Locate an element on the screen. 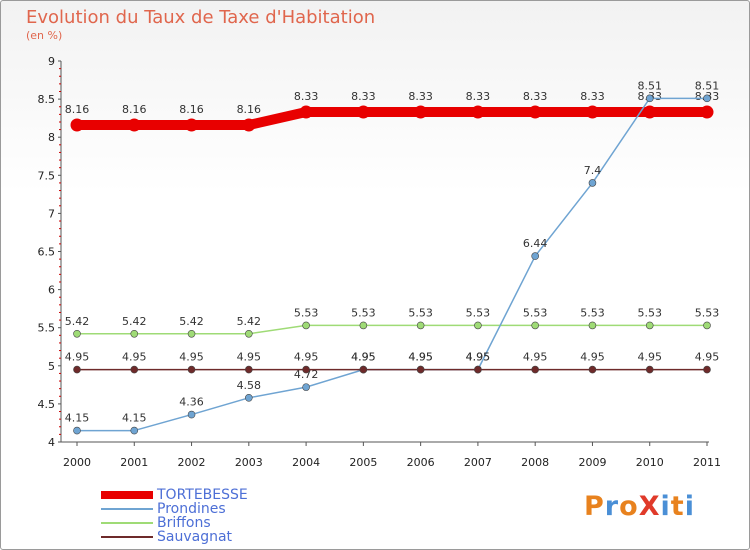 This screenshot has width=750, height=550. series-line-tortebesse is located at coordinates (392, 119).